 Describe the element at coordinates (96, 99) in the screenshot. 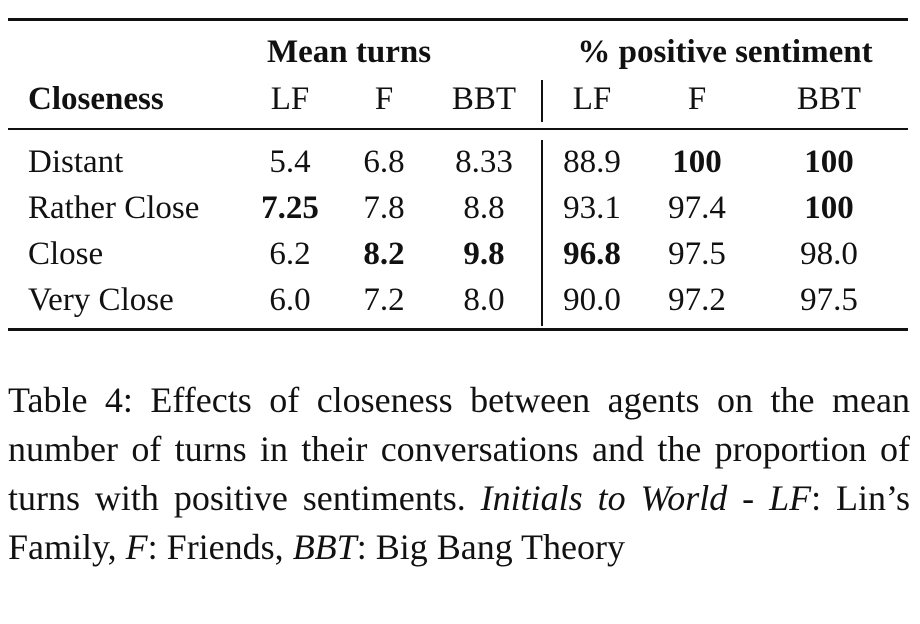

I see `row-header-closeness: Closeness` at that location.